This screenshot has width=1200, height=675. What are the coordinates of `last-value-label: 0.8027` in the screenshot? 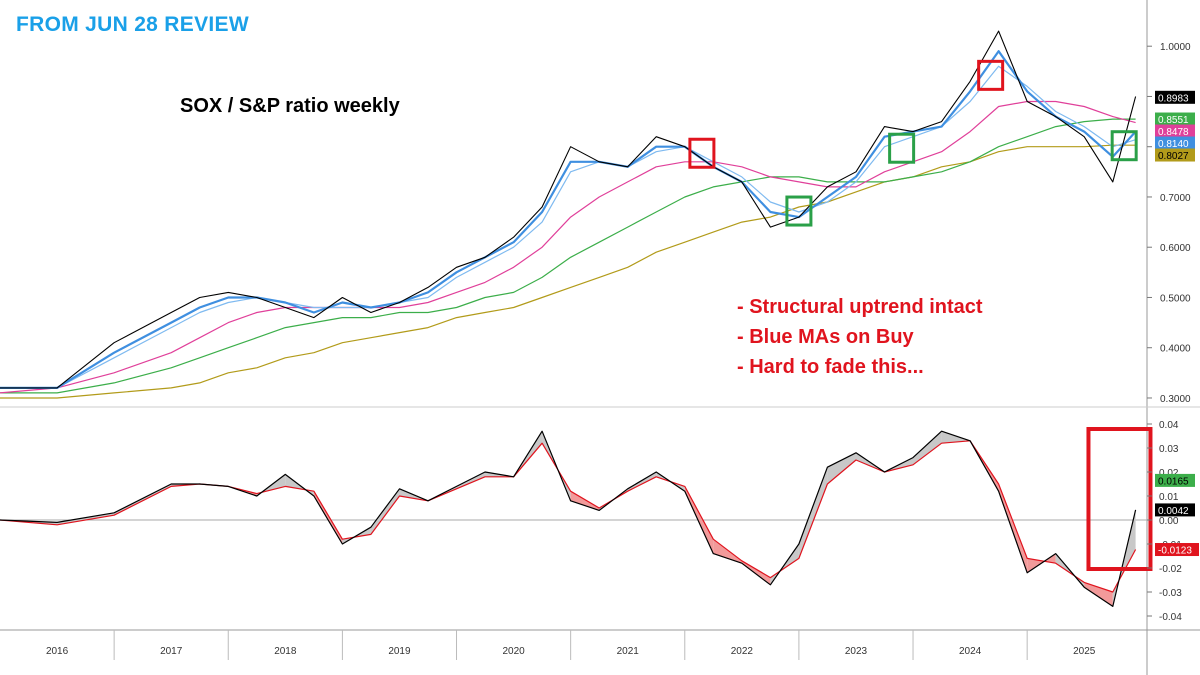 It's located at (1173, 156).